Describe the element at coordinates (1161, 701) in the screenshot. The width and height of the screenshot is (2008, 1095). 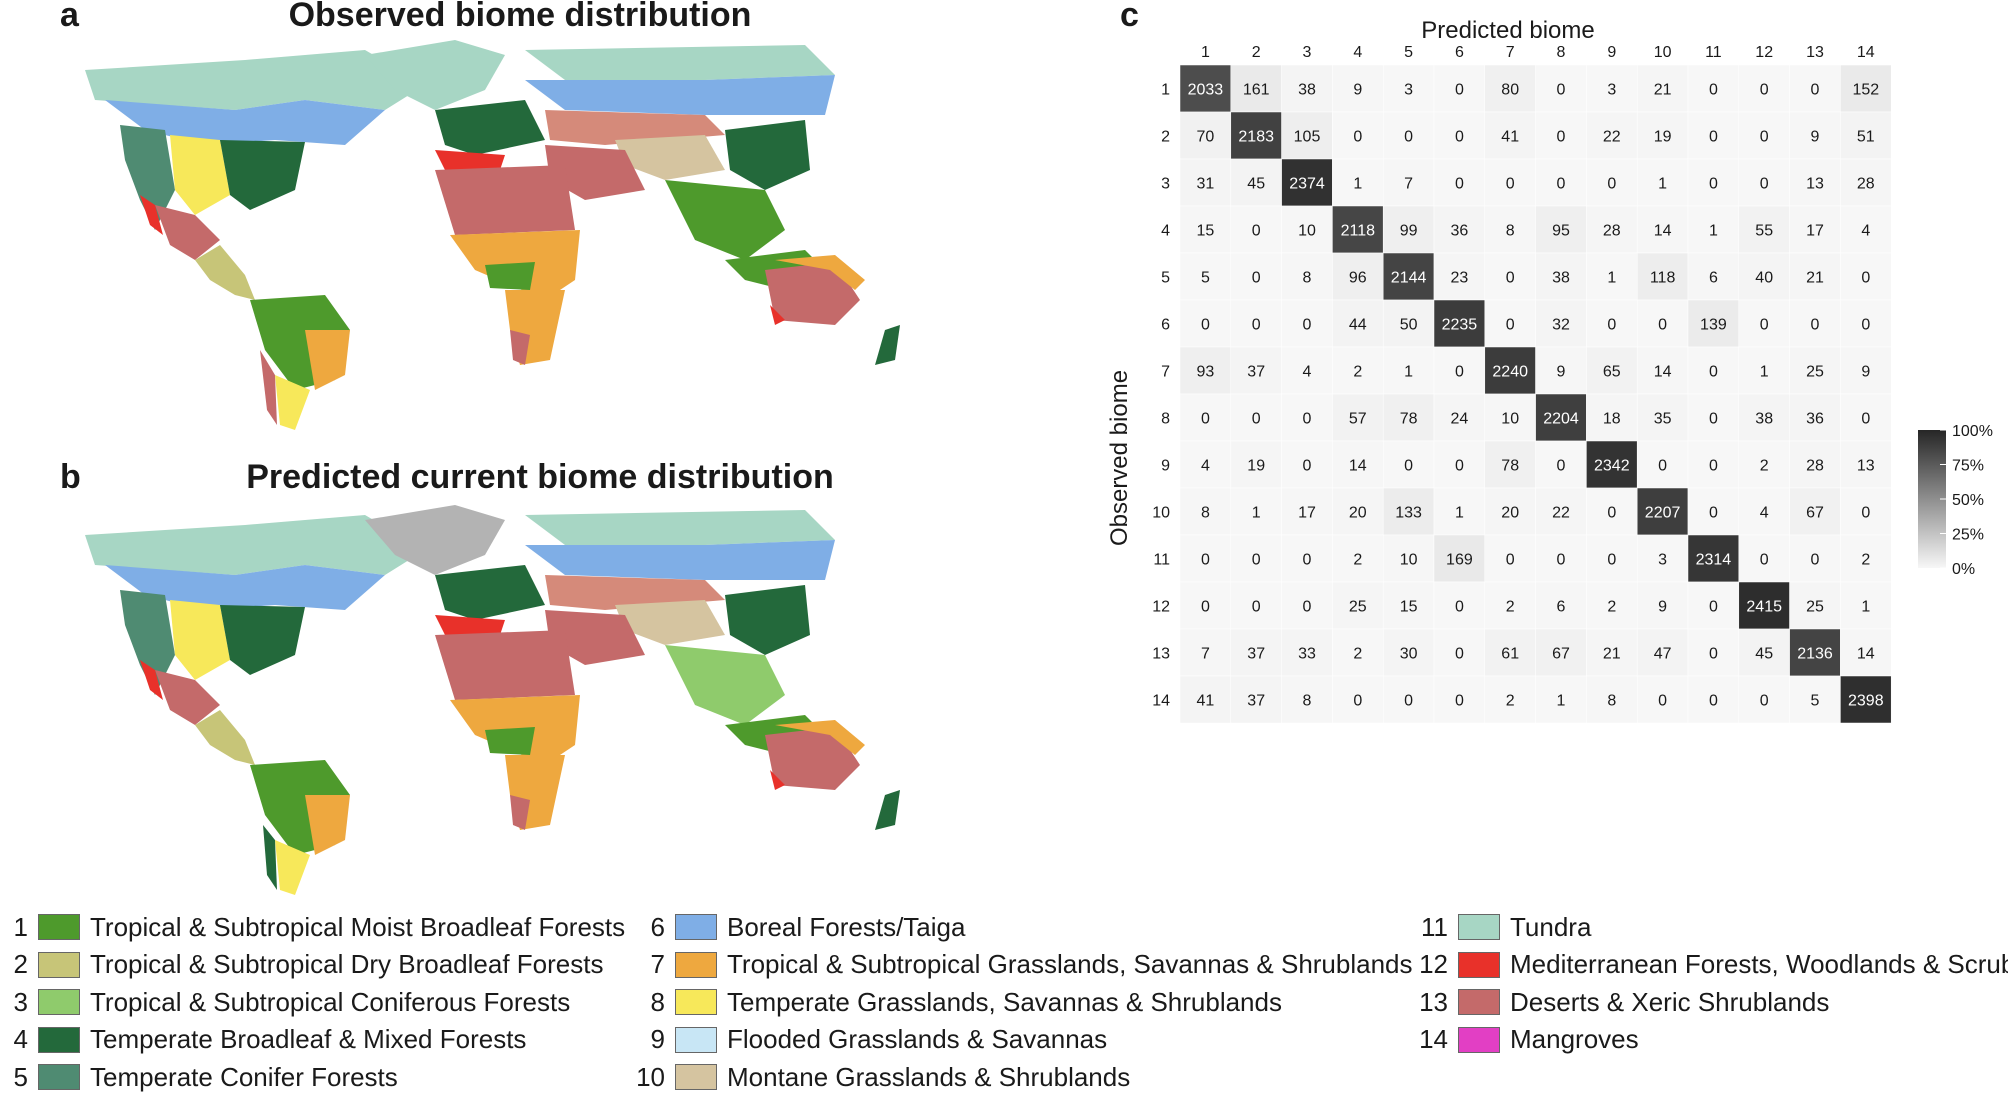
I see `y-tick-label: 14` at that location.